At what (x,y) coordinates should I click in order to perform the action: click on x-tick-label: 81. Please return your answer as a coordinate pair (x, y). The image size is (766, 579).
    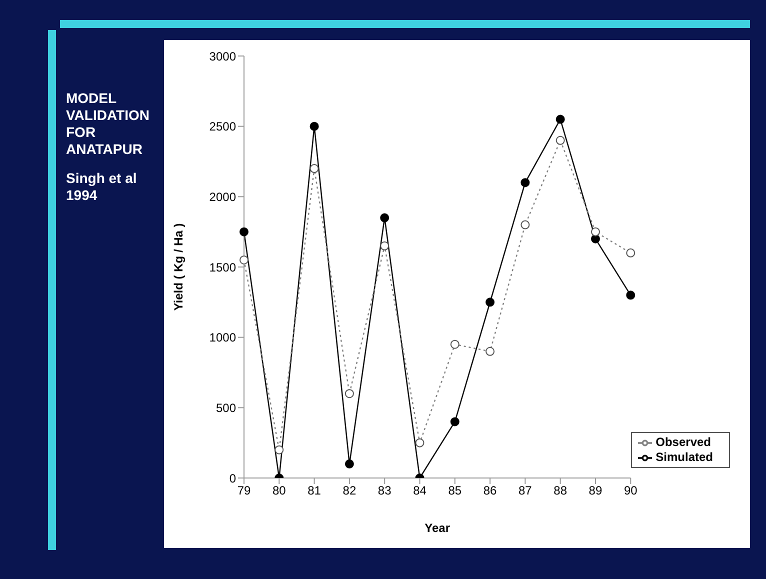
    Looking at the image, I should click on (315, 491).